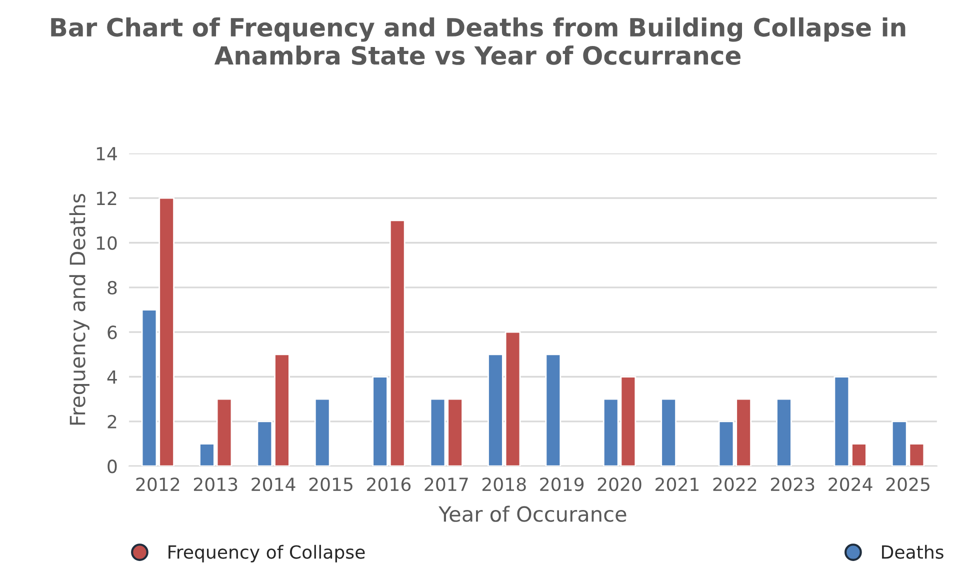  Describe the element at coordinates (478, 41) in the screenshot. I see `chart-title: Bar Chart of Frequency and Deaths from Building Collapse in Anambra State vs Year of Occurrance` at that location.